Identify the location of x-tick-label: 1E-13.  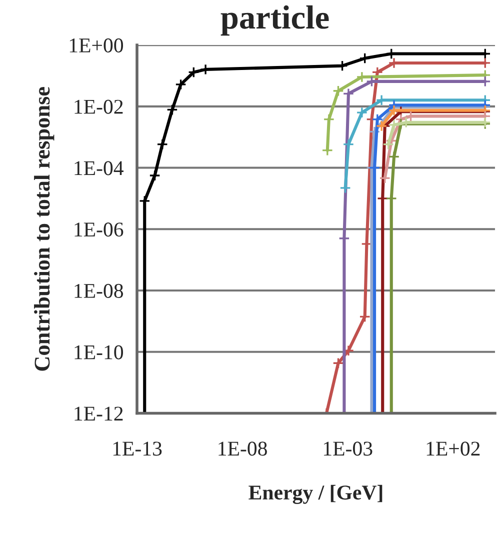
(137, 449).